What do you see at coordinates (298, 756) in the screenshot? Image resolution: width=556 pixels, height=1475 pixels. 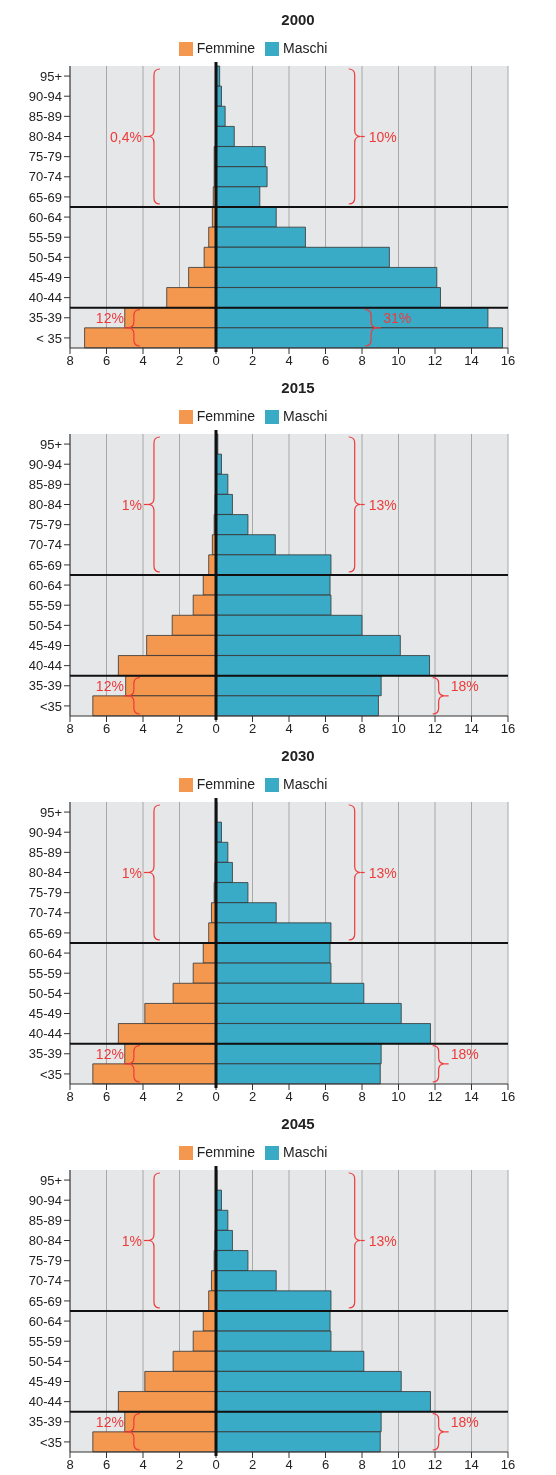 I see `chart-title: 2030` at bounding box center [298, 756].